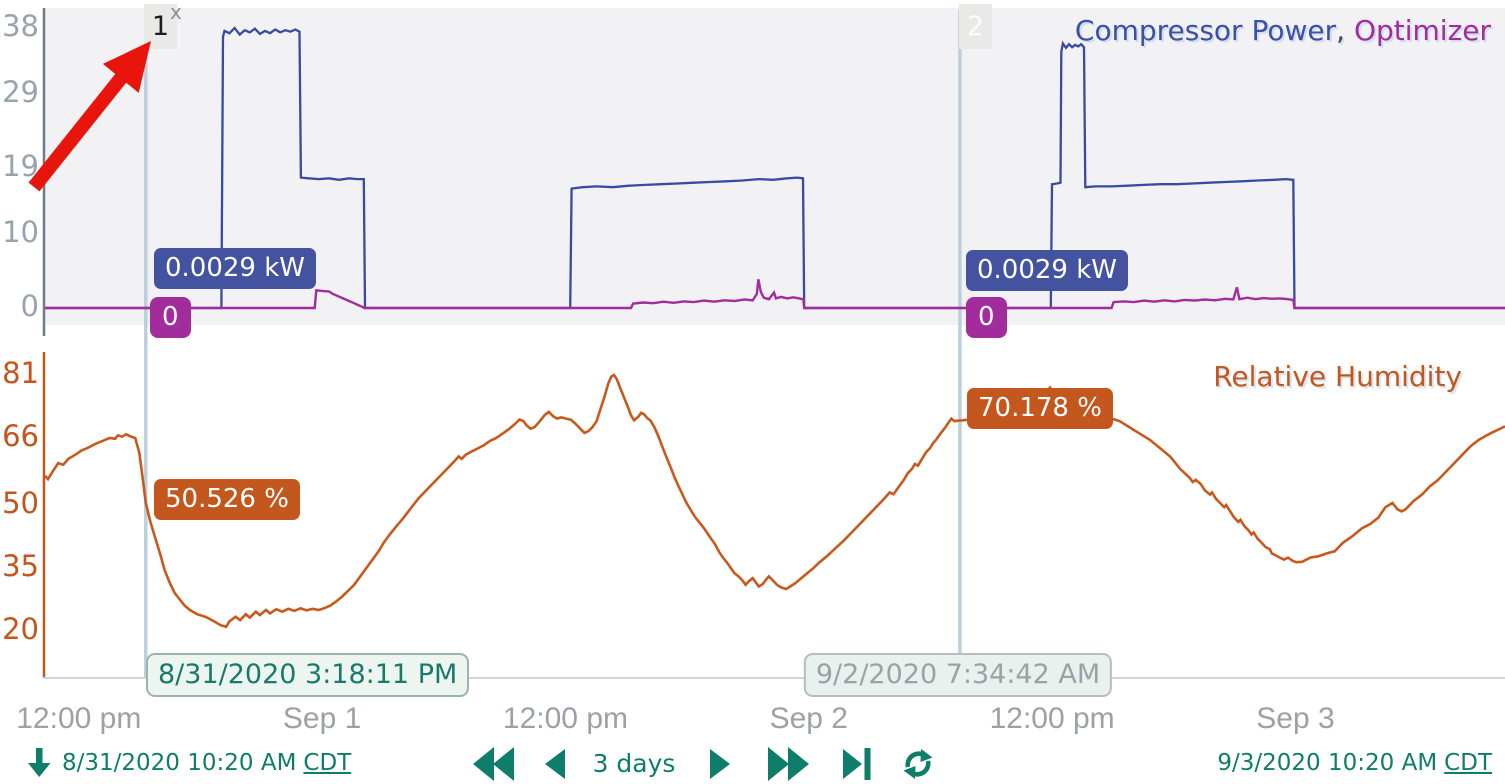 This screenshot has width=1505, height=784. Describe the element at coordinates (1327, 763) in the screenshot. I see `end-date-text: 9/3/2020 10:20 AM` at that location.